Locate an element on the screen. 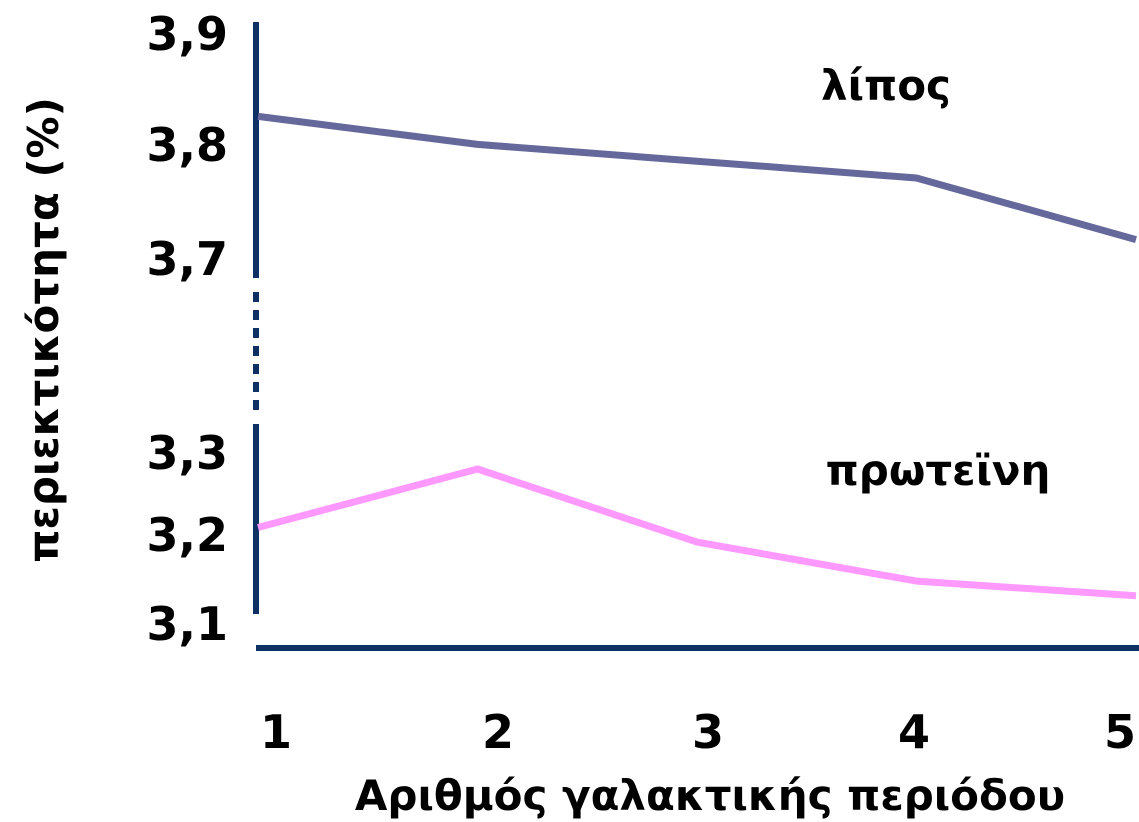 The height and width of the screenshot is (822, 1139). y-tick-label-3-9: 3,9 is located at coordinates (188, 34).